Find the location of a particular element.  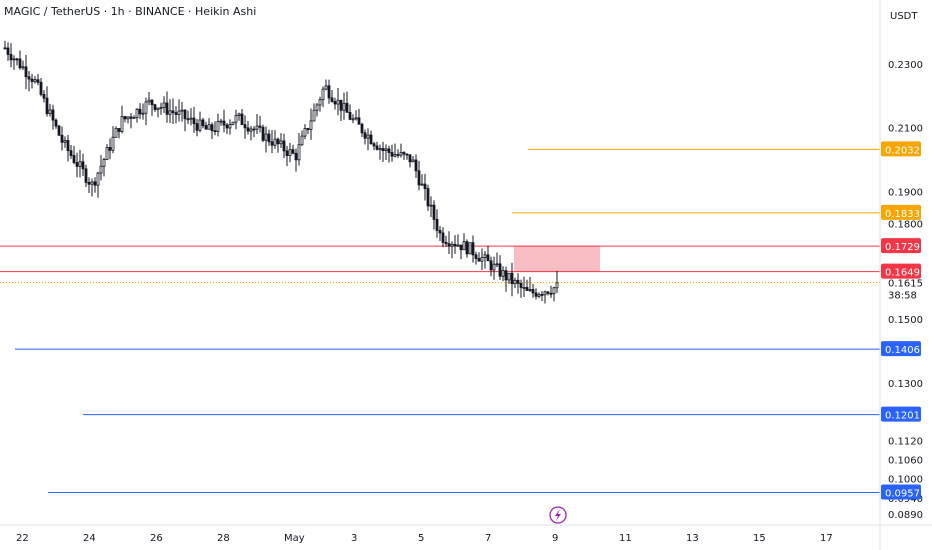

x-tick-label: 24 is located at coordinates (89, 538).